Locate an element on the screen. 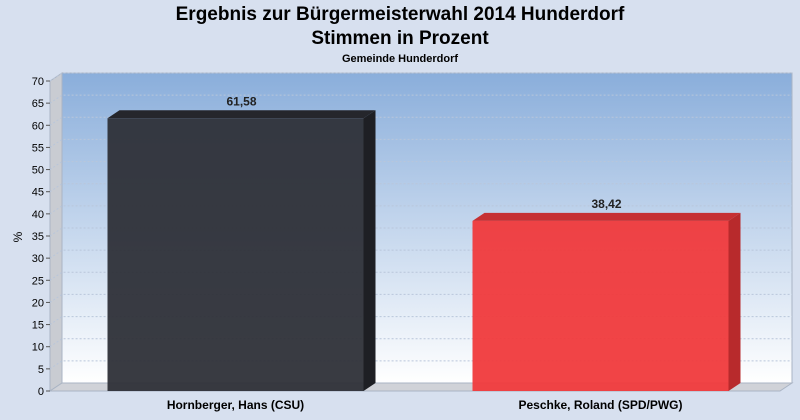  y-tick-label: 35 is located at coordinates (38, 237).